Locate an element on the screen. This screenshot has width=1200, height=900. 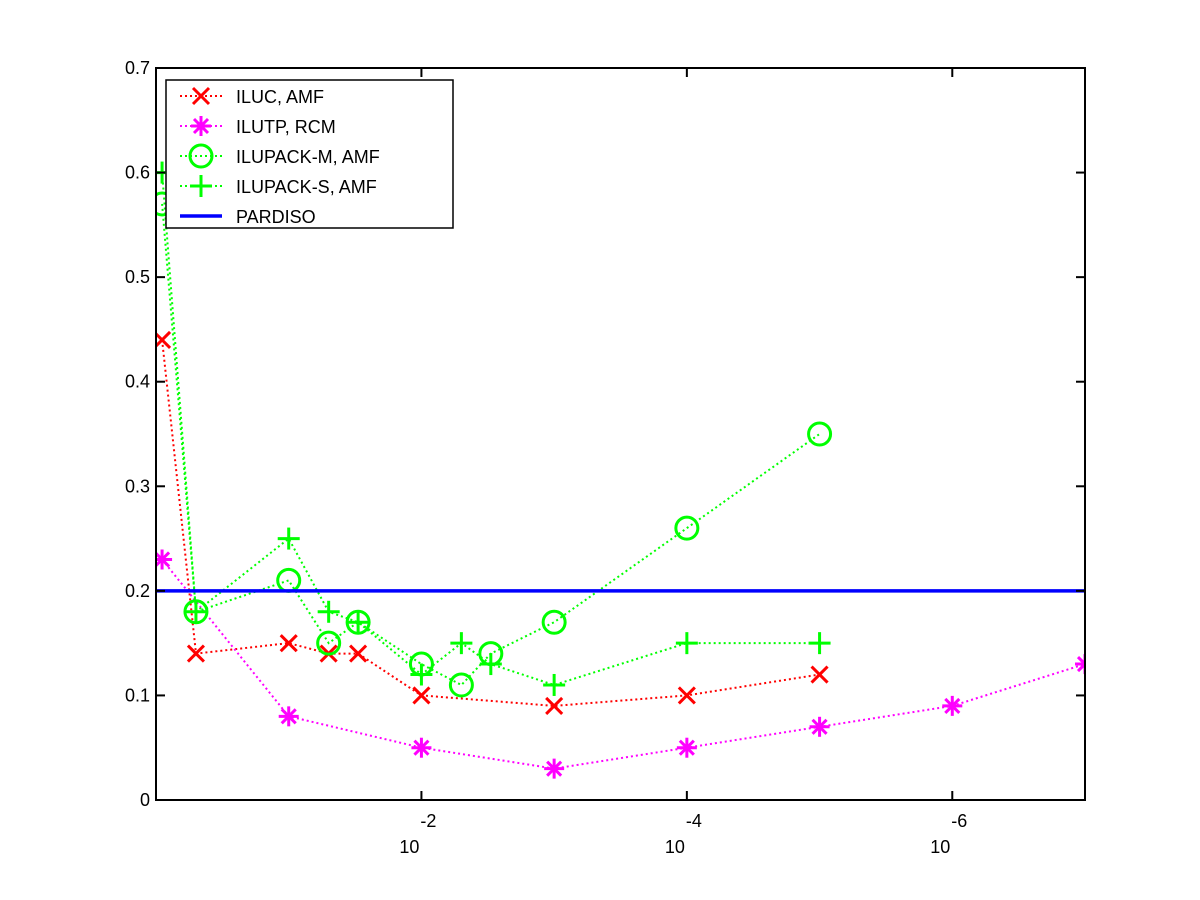
legend-item-pardiso: PARDISO is located at coordinates (248, 217).